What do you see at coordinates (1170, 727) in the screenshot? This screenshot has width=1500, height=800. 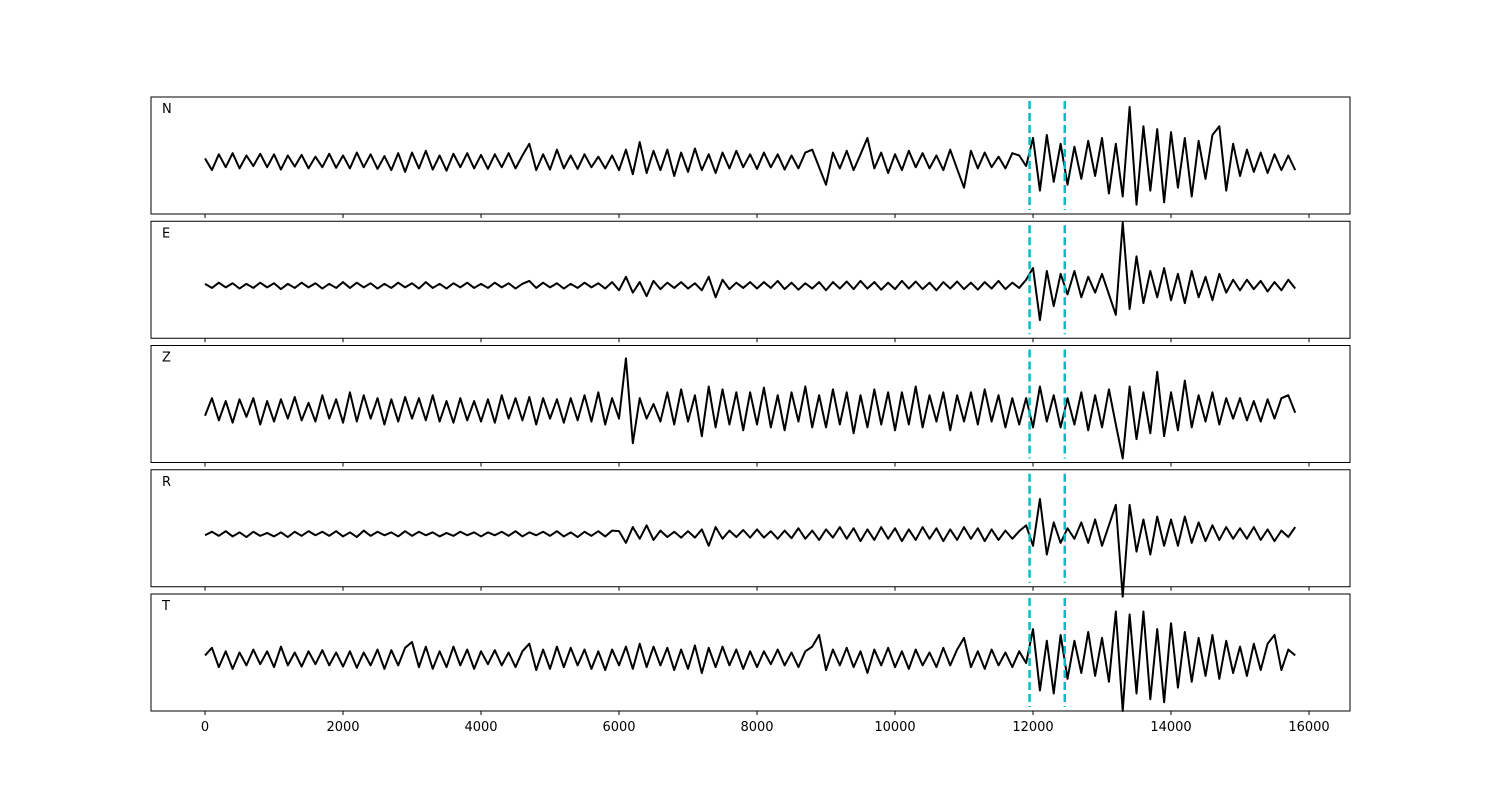 I see `x-tick-label: 14000` at bounding box center [1170, 727].